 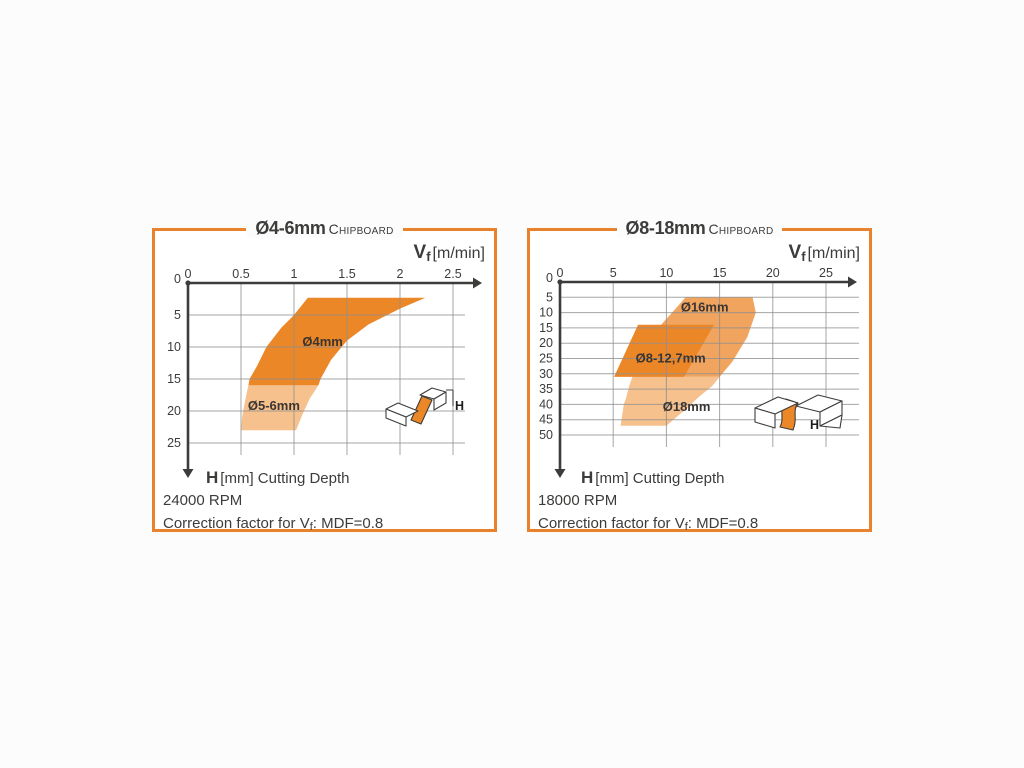 What do you see at coordinates (666, 273) in the screenshot?
I see `x-tick-label: 10` at bounding box center [666, 273].